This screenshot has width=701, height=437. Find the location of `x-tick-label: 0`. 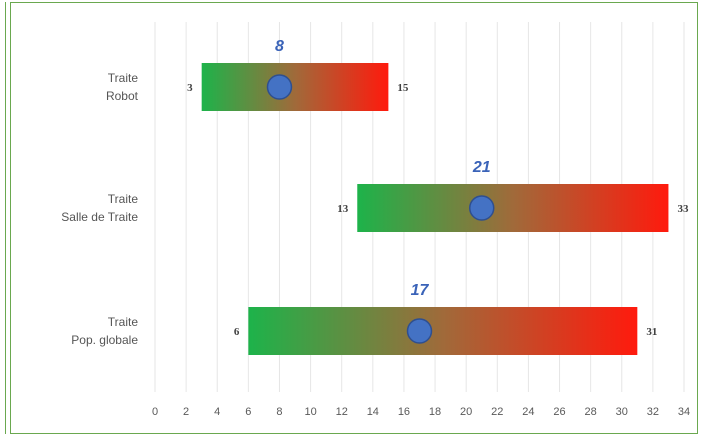

x-tick-label: 0 is located at coordinates (155, 412).